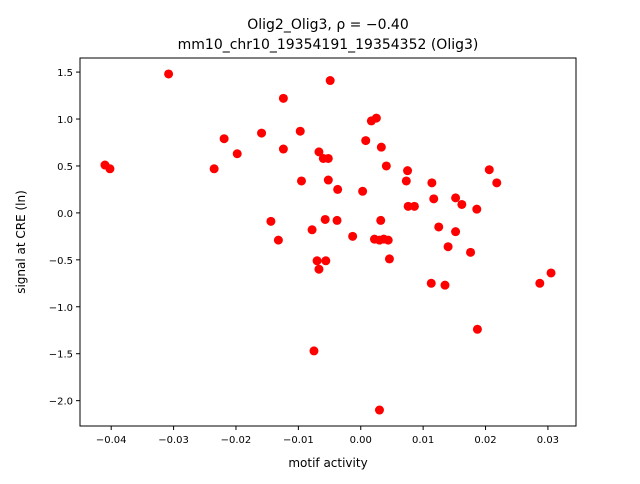 The height and width of the screenshot is (484, 640). What do you see at coordinates (61, 355) in the screenshot?
I see `y-tick-label: −1.5` at bounding box center [61, 355].